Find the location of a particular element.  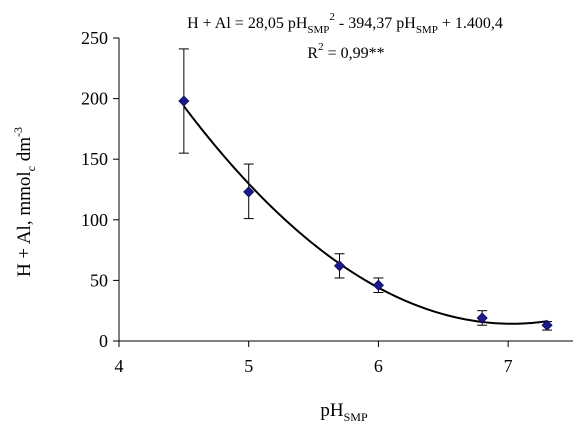

x-tick-label: 4 is located at coordinates (119, 366).